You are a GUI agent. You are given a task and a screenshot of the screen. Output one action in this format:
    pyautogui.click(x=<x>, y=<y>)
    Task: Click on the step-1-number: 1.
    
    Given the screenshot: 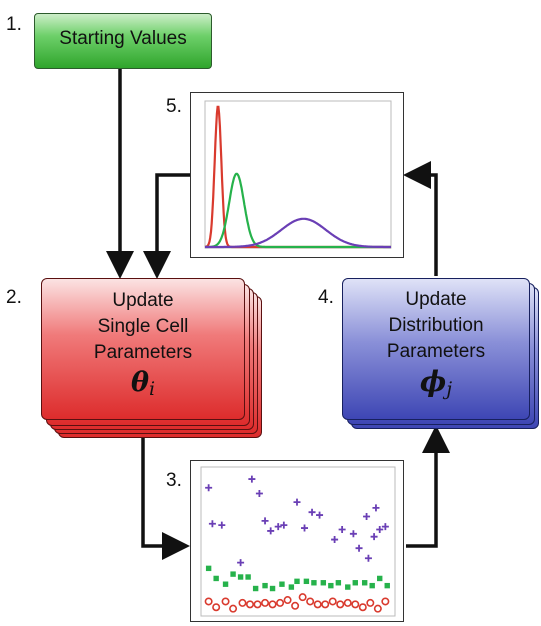 What is the action you would take?
    pyautogui.click(x=14, y=24)
    